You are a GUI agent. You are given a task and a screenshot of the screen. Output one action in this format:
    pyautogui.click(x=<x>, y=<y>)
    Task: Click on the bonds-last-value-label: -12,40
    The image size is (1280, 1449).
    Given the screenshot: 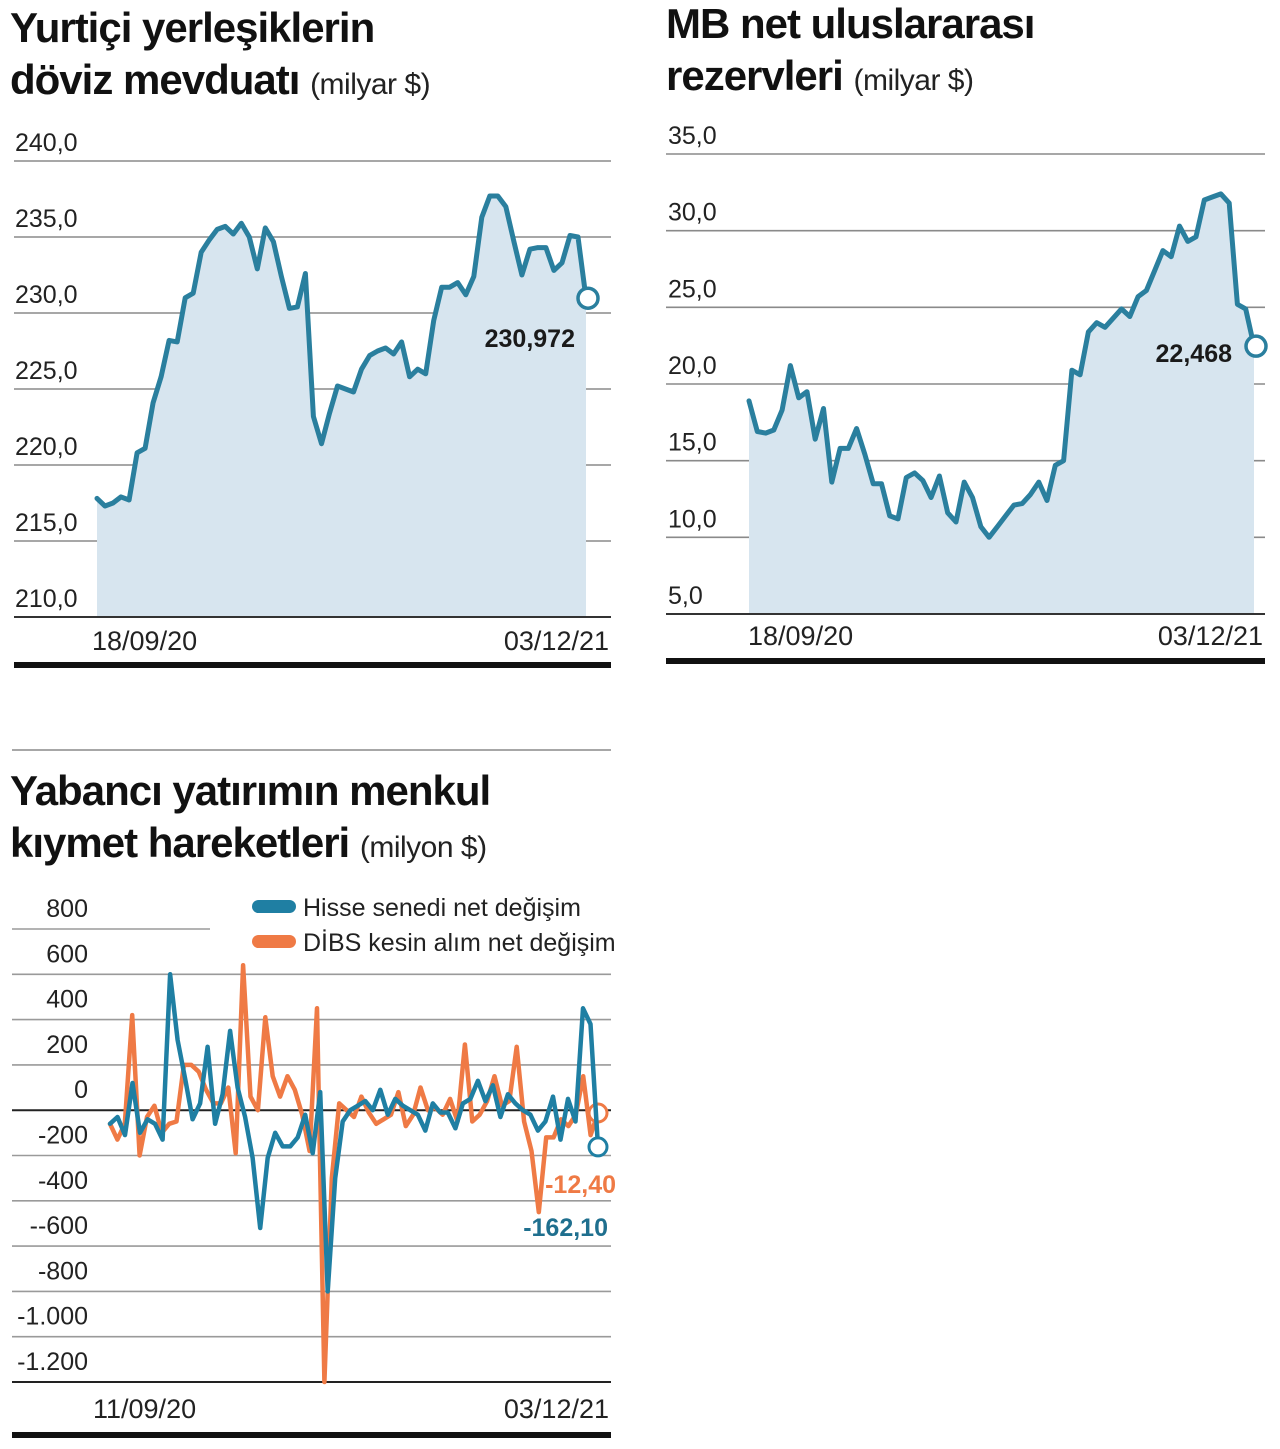 What is the action you would take?
    pyautogui.click(x=580, y=1185)
    